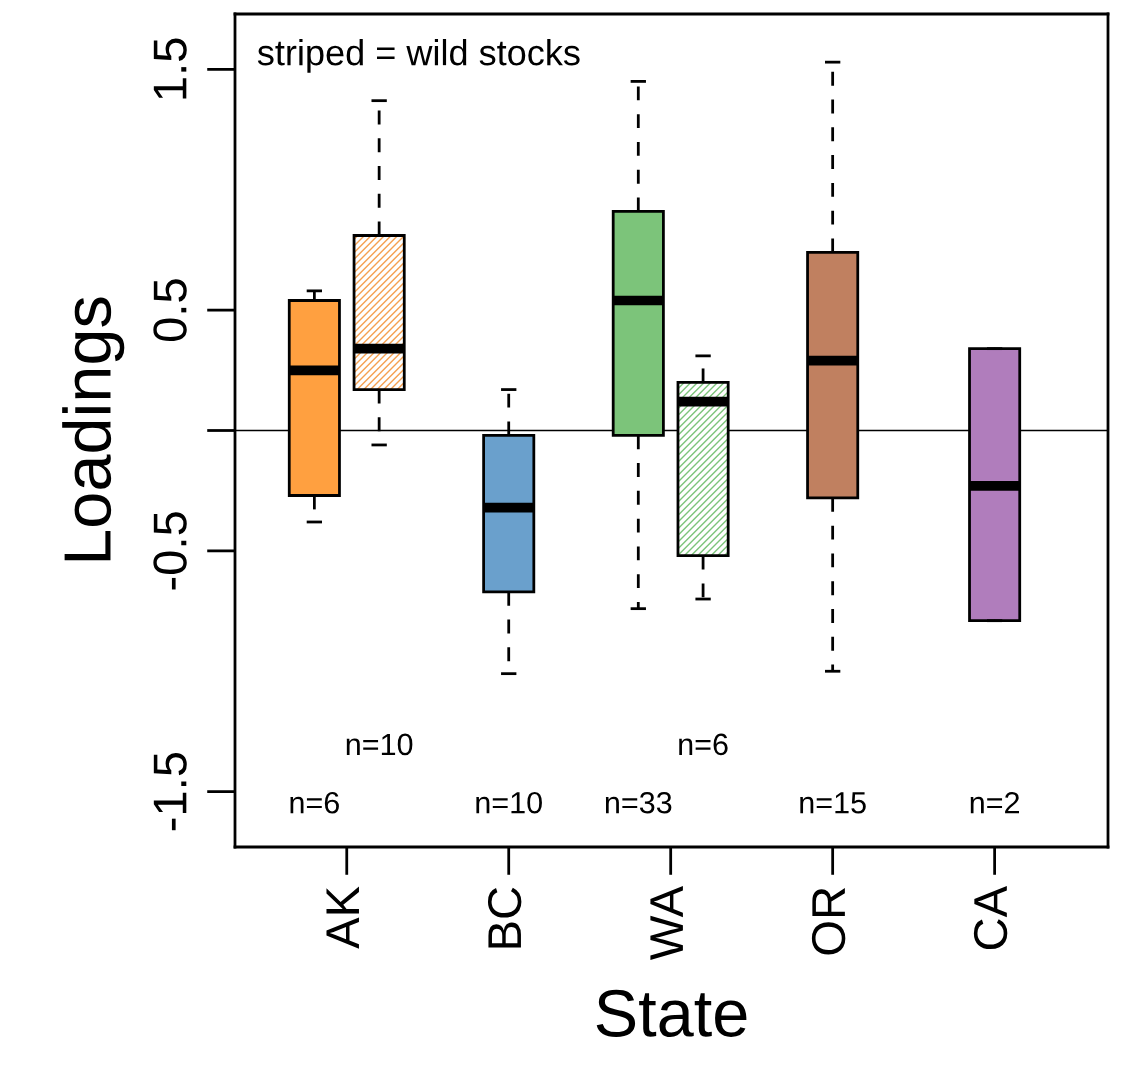  What do you see at coordinates (170, 310) in the screenshot?
I see `y-tick-label: 0.5` at bounding box center [170, 310].